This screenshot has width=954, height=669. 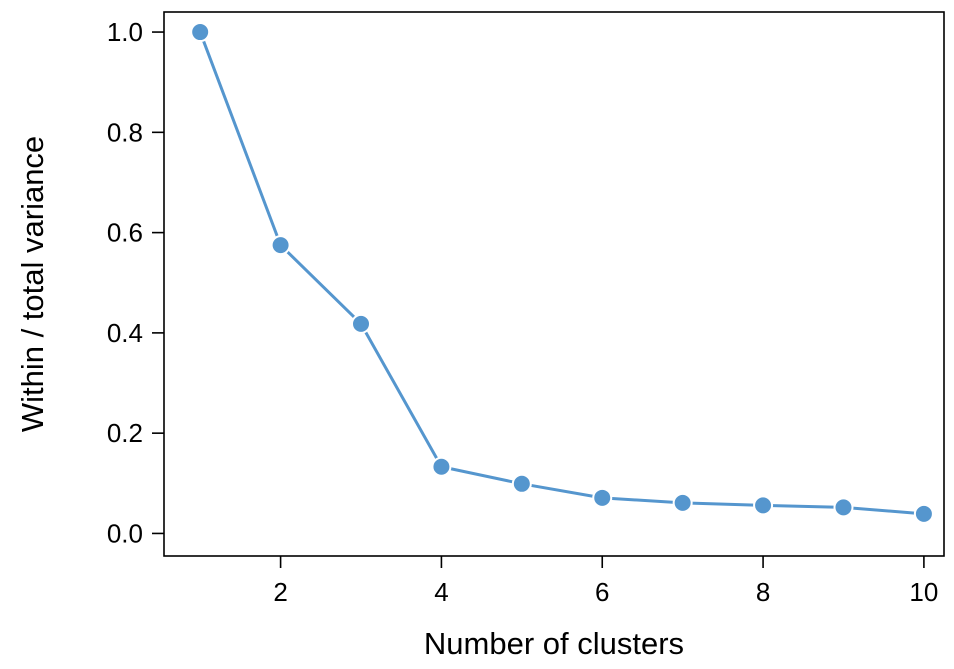 I want to click on x-tick-label: 4, so click(x=441, y=592).